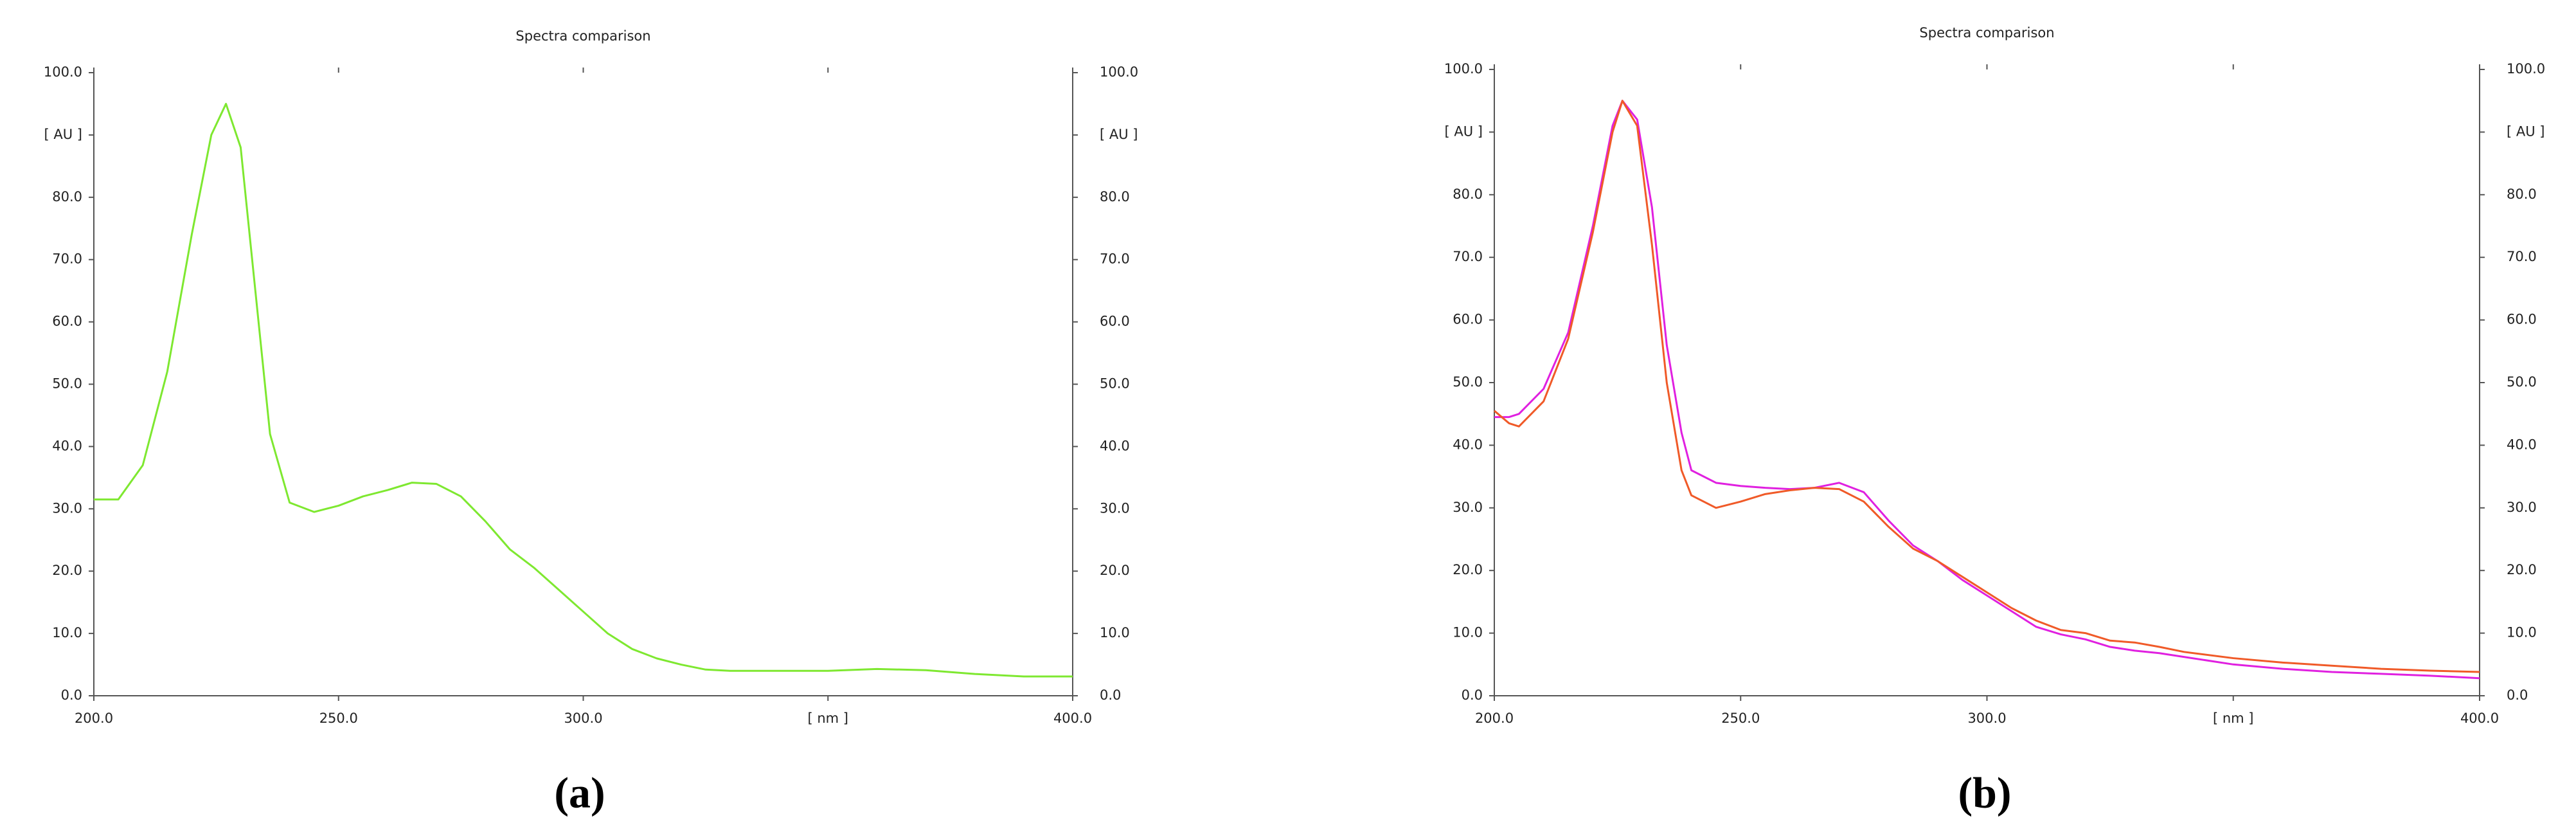 The image size is (2576, 834). Describe the element at coordinates (579, 792) in the screenshot. I see `panel-caption: (a)` at that location.